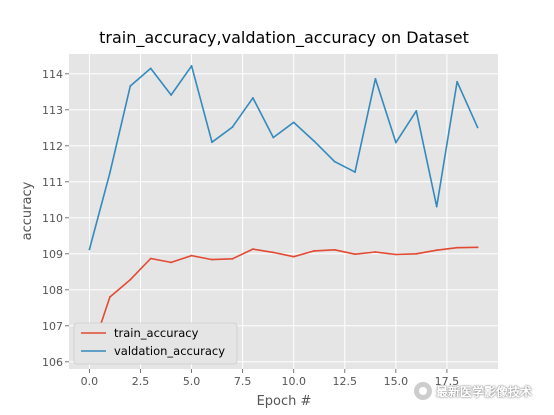 The image size is (554, 415). What do you see at coordinates (345, 381) in the screenshot?
I see `x-tick-label: 12.5` at bounding box center [345, 381].